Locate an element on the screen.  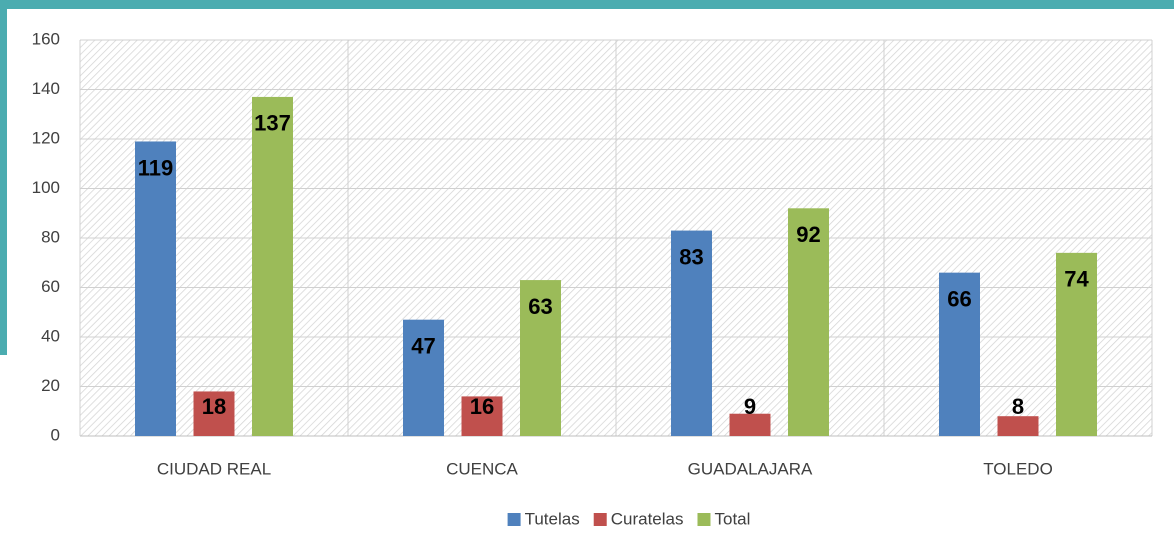
x-tick-label: CUENCA is located at coordinates (482, 468).